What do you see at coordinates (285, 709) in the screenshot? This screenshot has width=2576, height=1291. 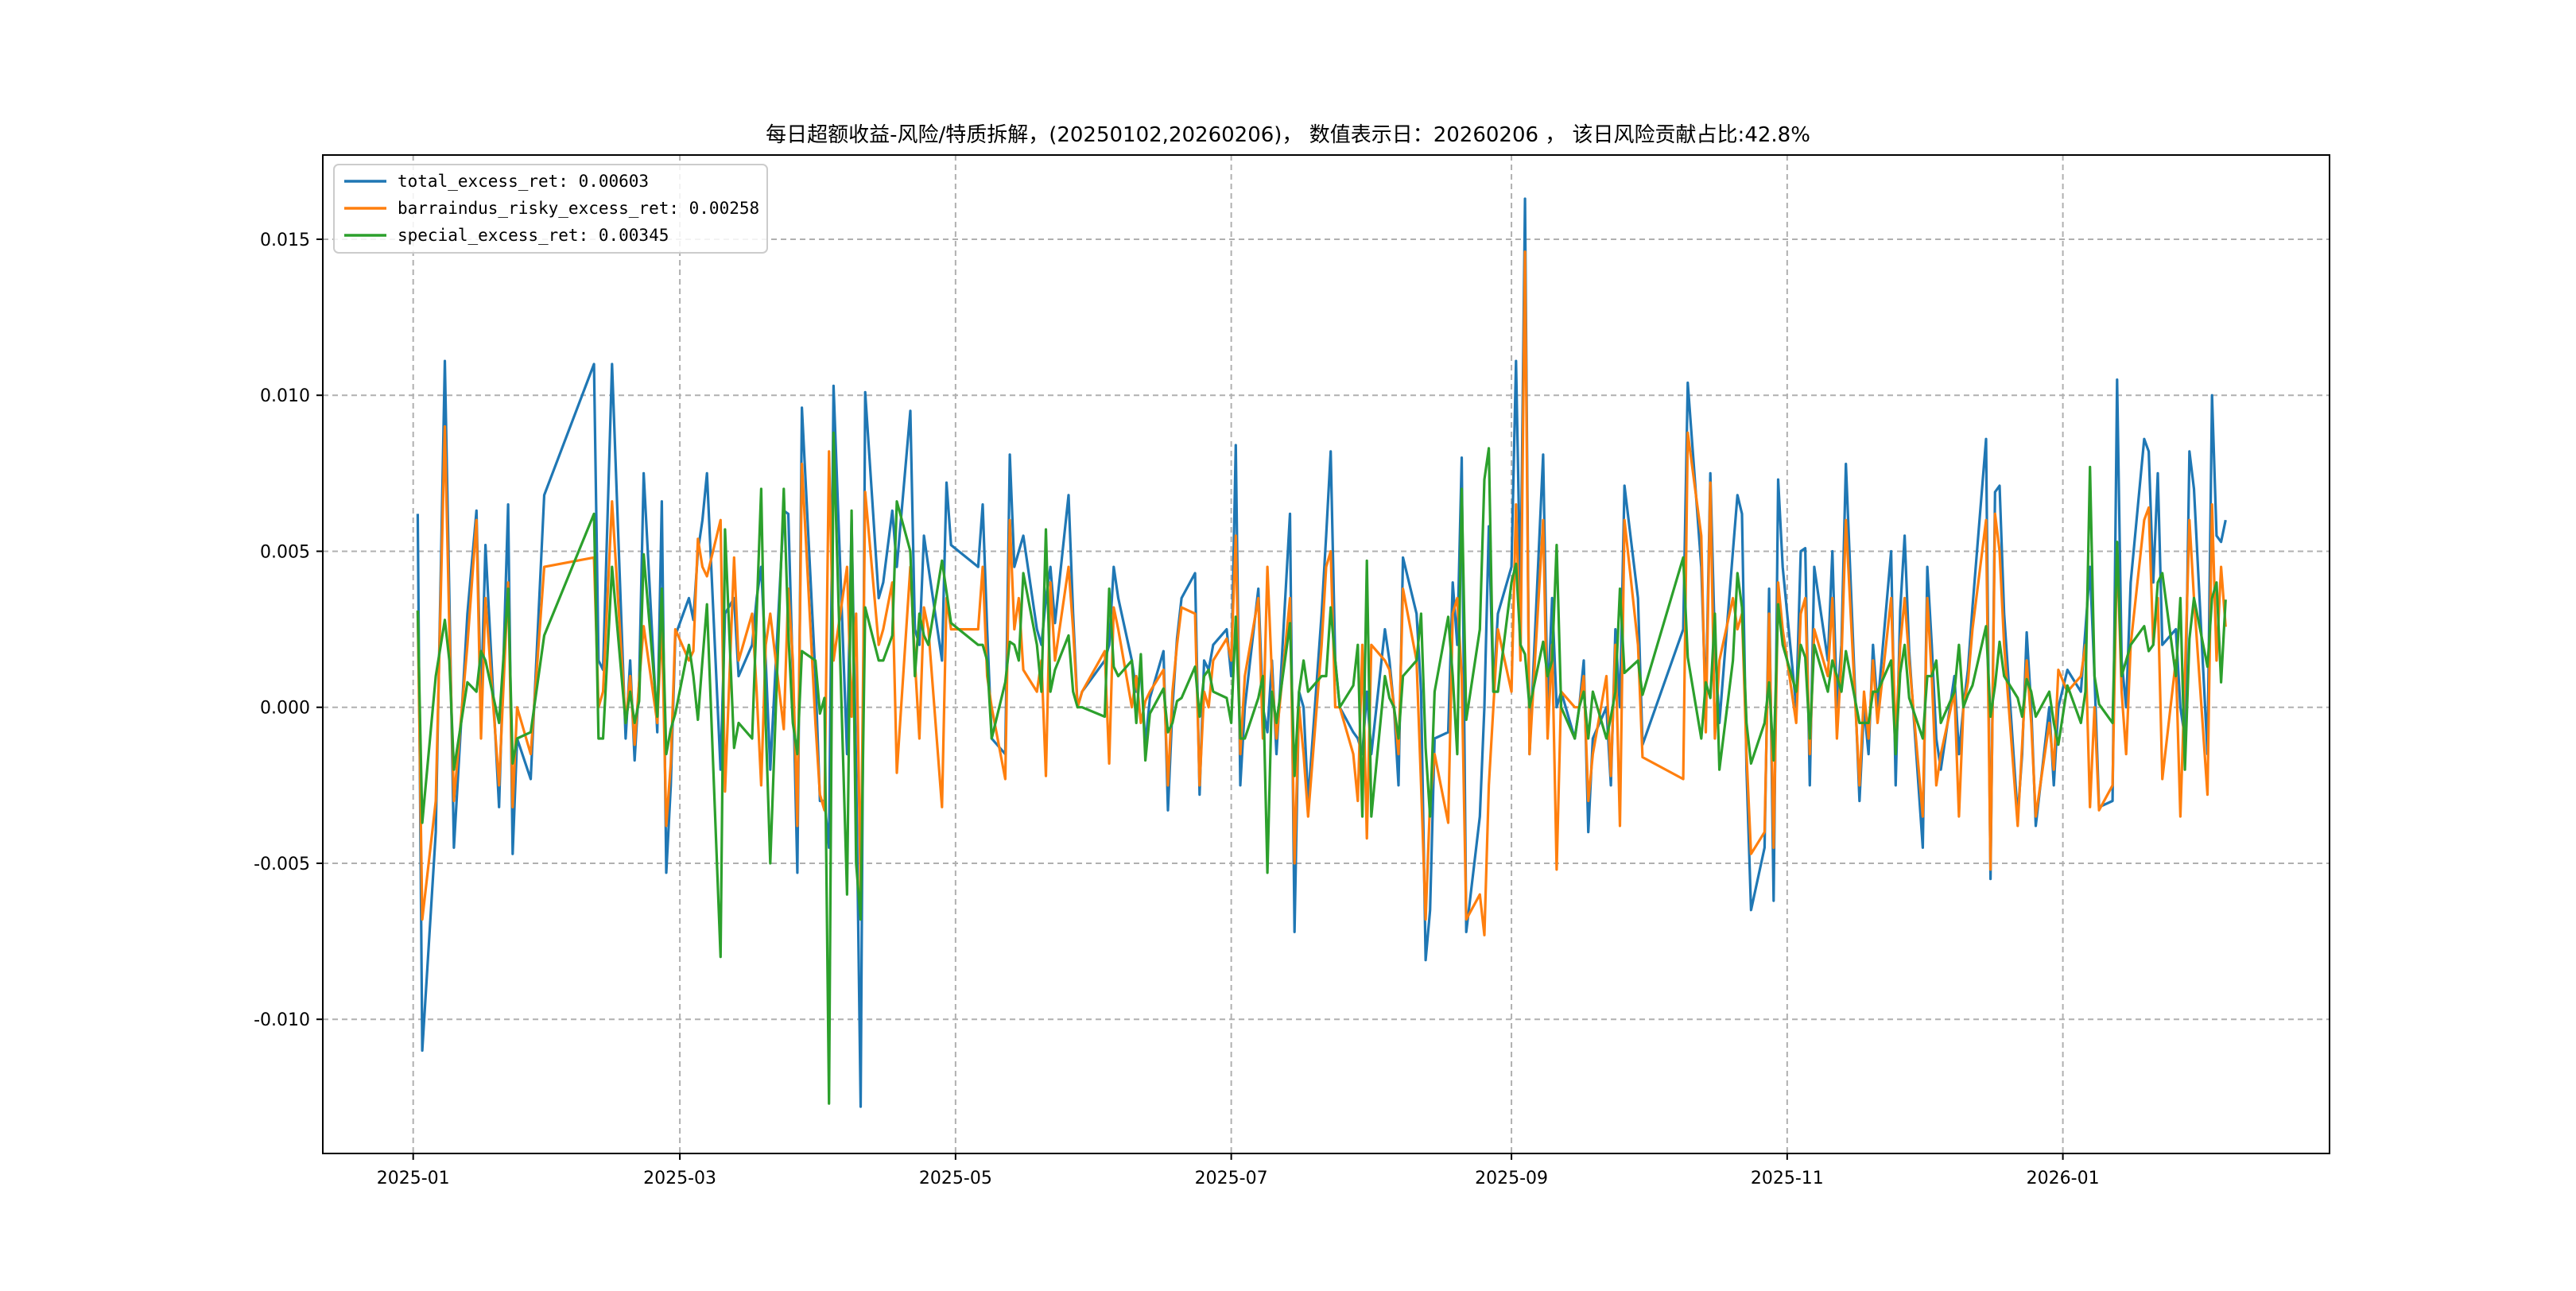 I see `y-tick-label: 0.000` at bounding box center [285, 709].